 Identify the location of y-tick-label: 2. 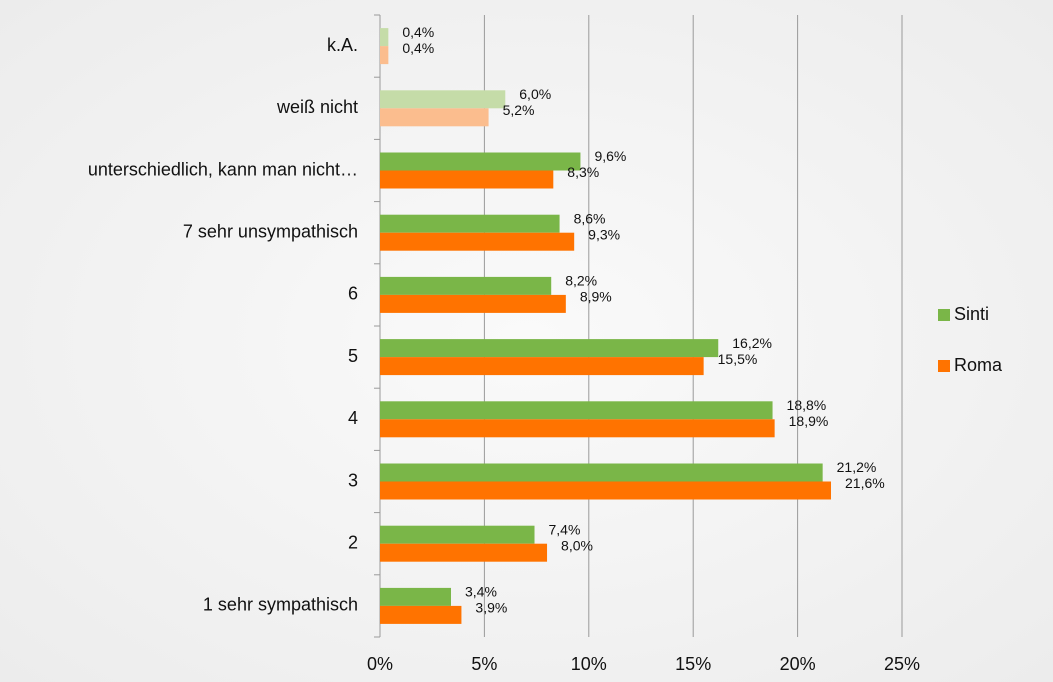
(353, 542).